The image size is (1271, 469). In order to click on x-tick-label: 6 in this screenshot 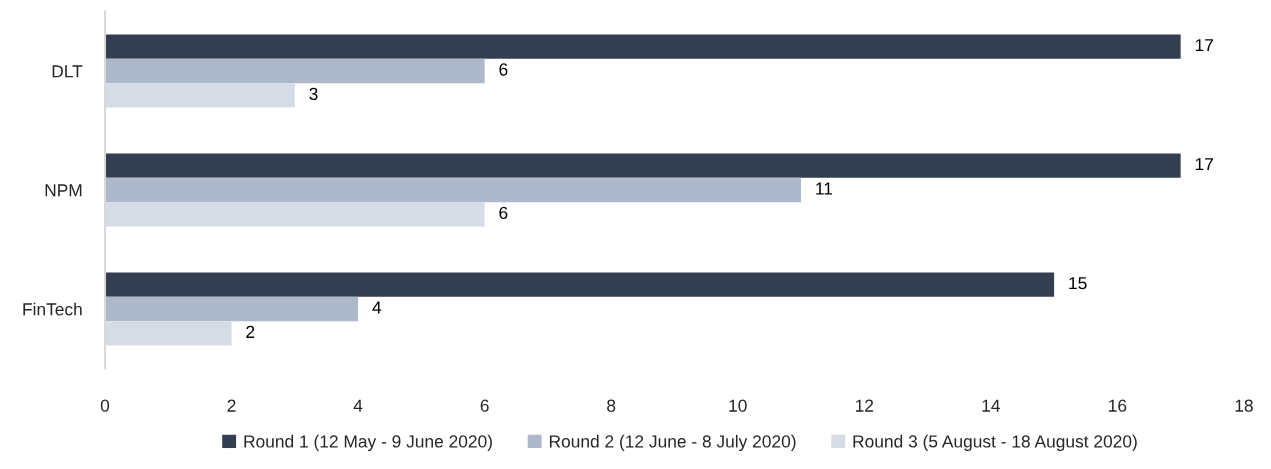, I will do `click(484, 405)`.